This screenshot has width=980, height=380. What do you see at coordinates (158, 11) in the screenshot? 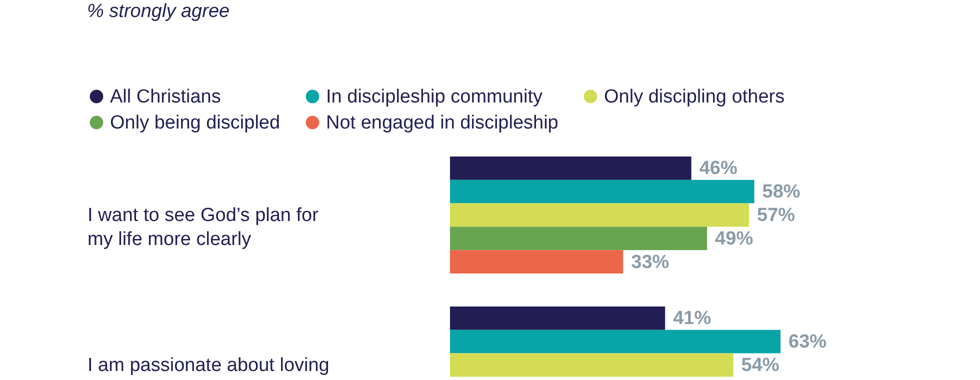
I see `text: % strongly agree` at bounding box center [158, 11].